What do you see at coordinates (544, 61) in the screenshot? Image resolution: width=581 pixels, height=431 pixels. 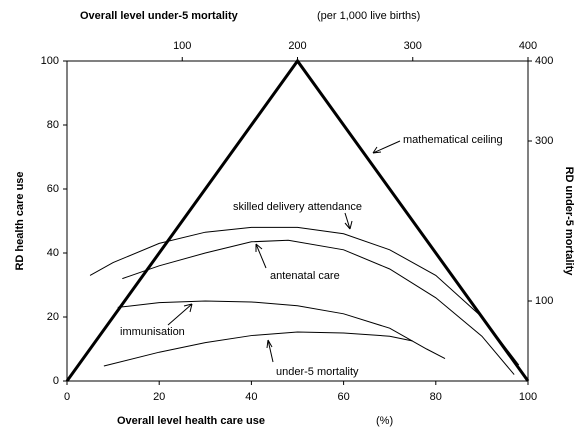 I see `y2-tick-label: 400` at bounding box center [544, 61].